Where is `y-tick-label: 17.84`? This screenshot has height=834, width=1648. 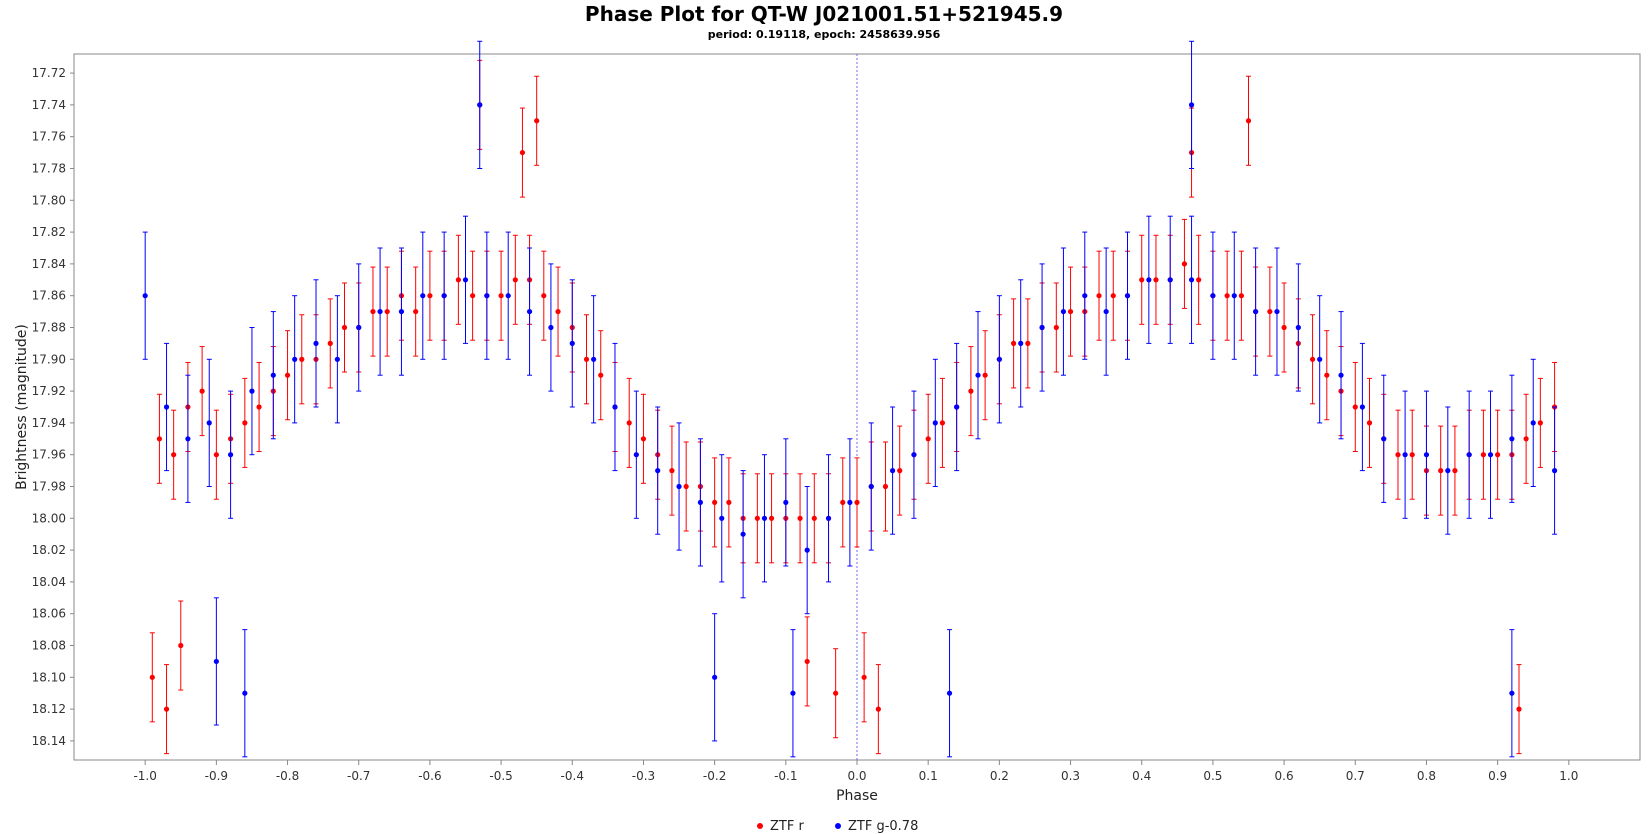 y-tick-label: 17.84 is located at coordinates (49, 264).